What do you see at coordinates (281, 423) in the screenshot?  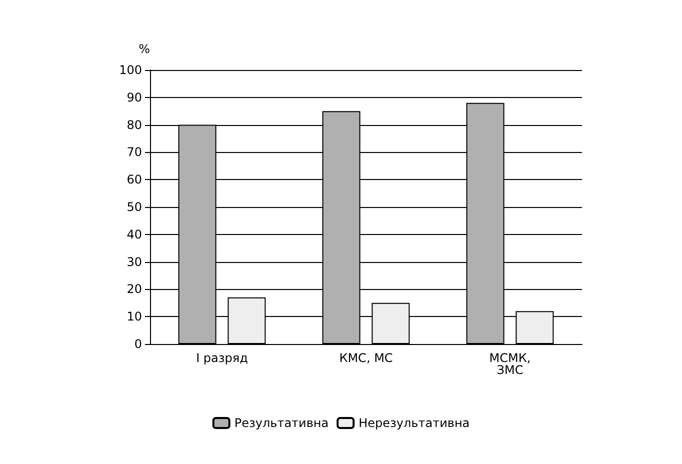 I see `legend-label: Результативна` at bounding box center [281, 423].